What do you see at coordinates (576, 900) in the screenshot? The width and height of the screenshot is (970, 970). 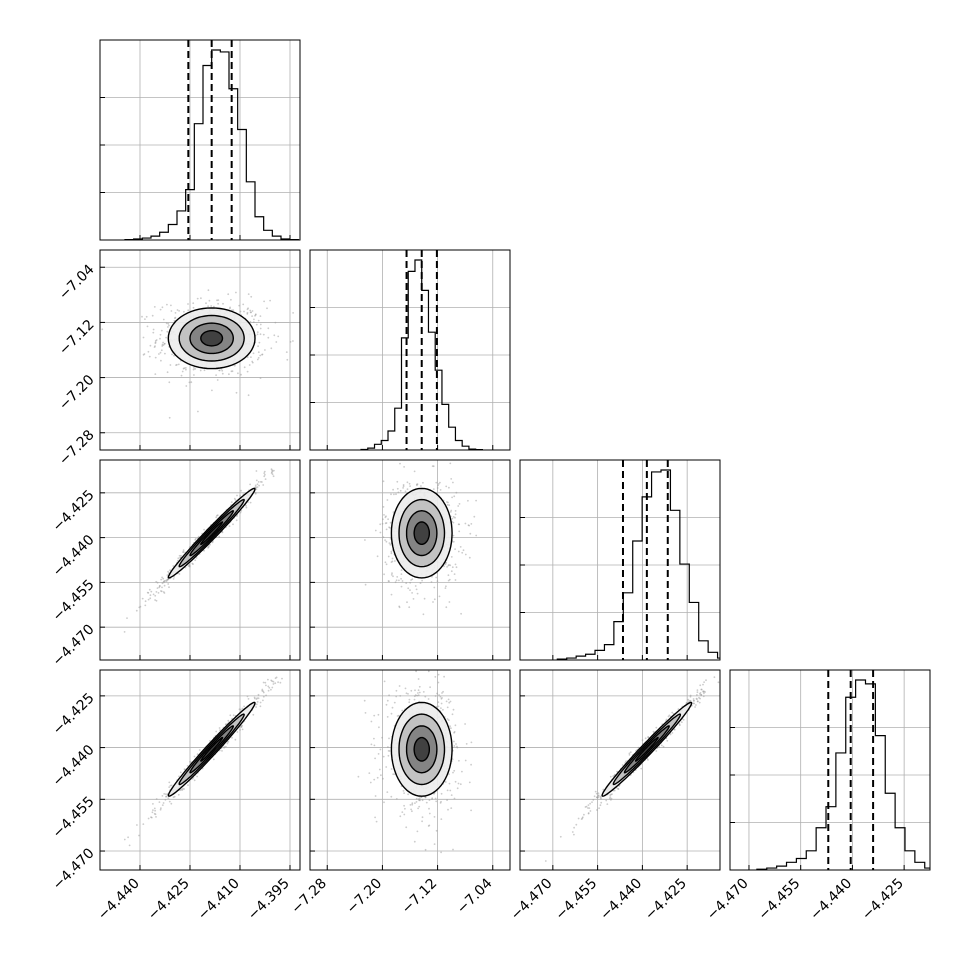 I see `x-tick-label: −4.455` at bounding box center [576, 900].